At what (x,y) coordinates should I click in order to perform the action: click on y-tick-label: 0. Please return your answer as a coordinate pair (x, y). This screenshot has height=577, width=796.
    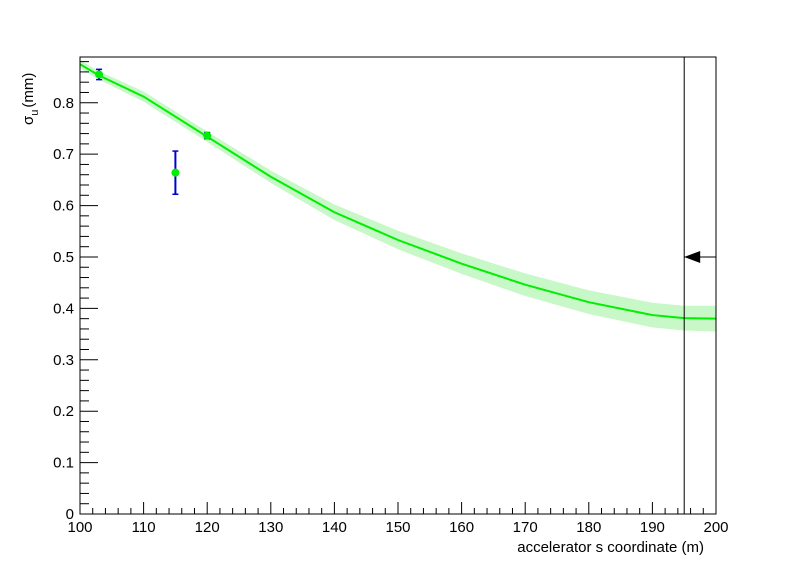
    Looking at the image, I should click on (70, 514).